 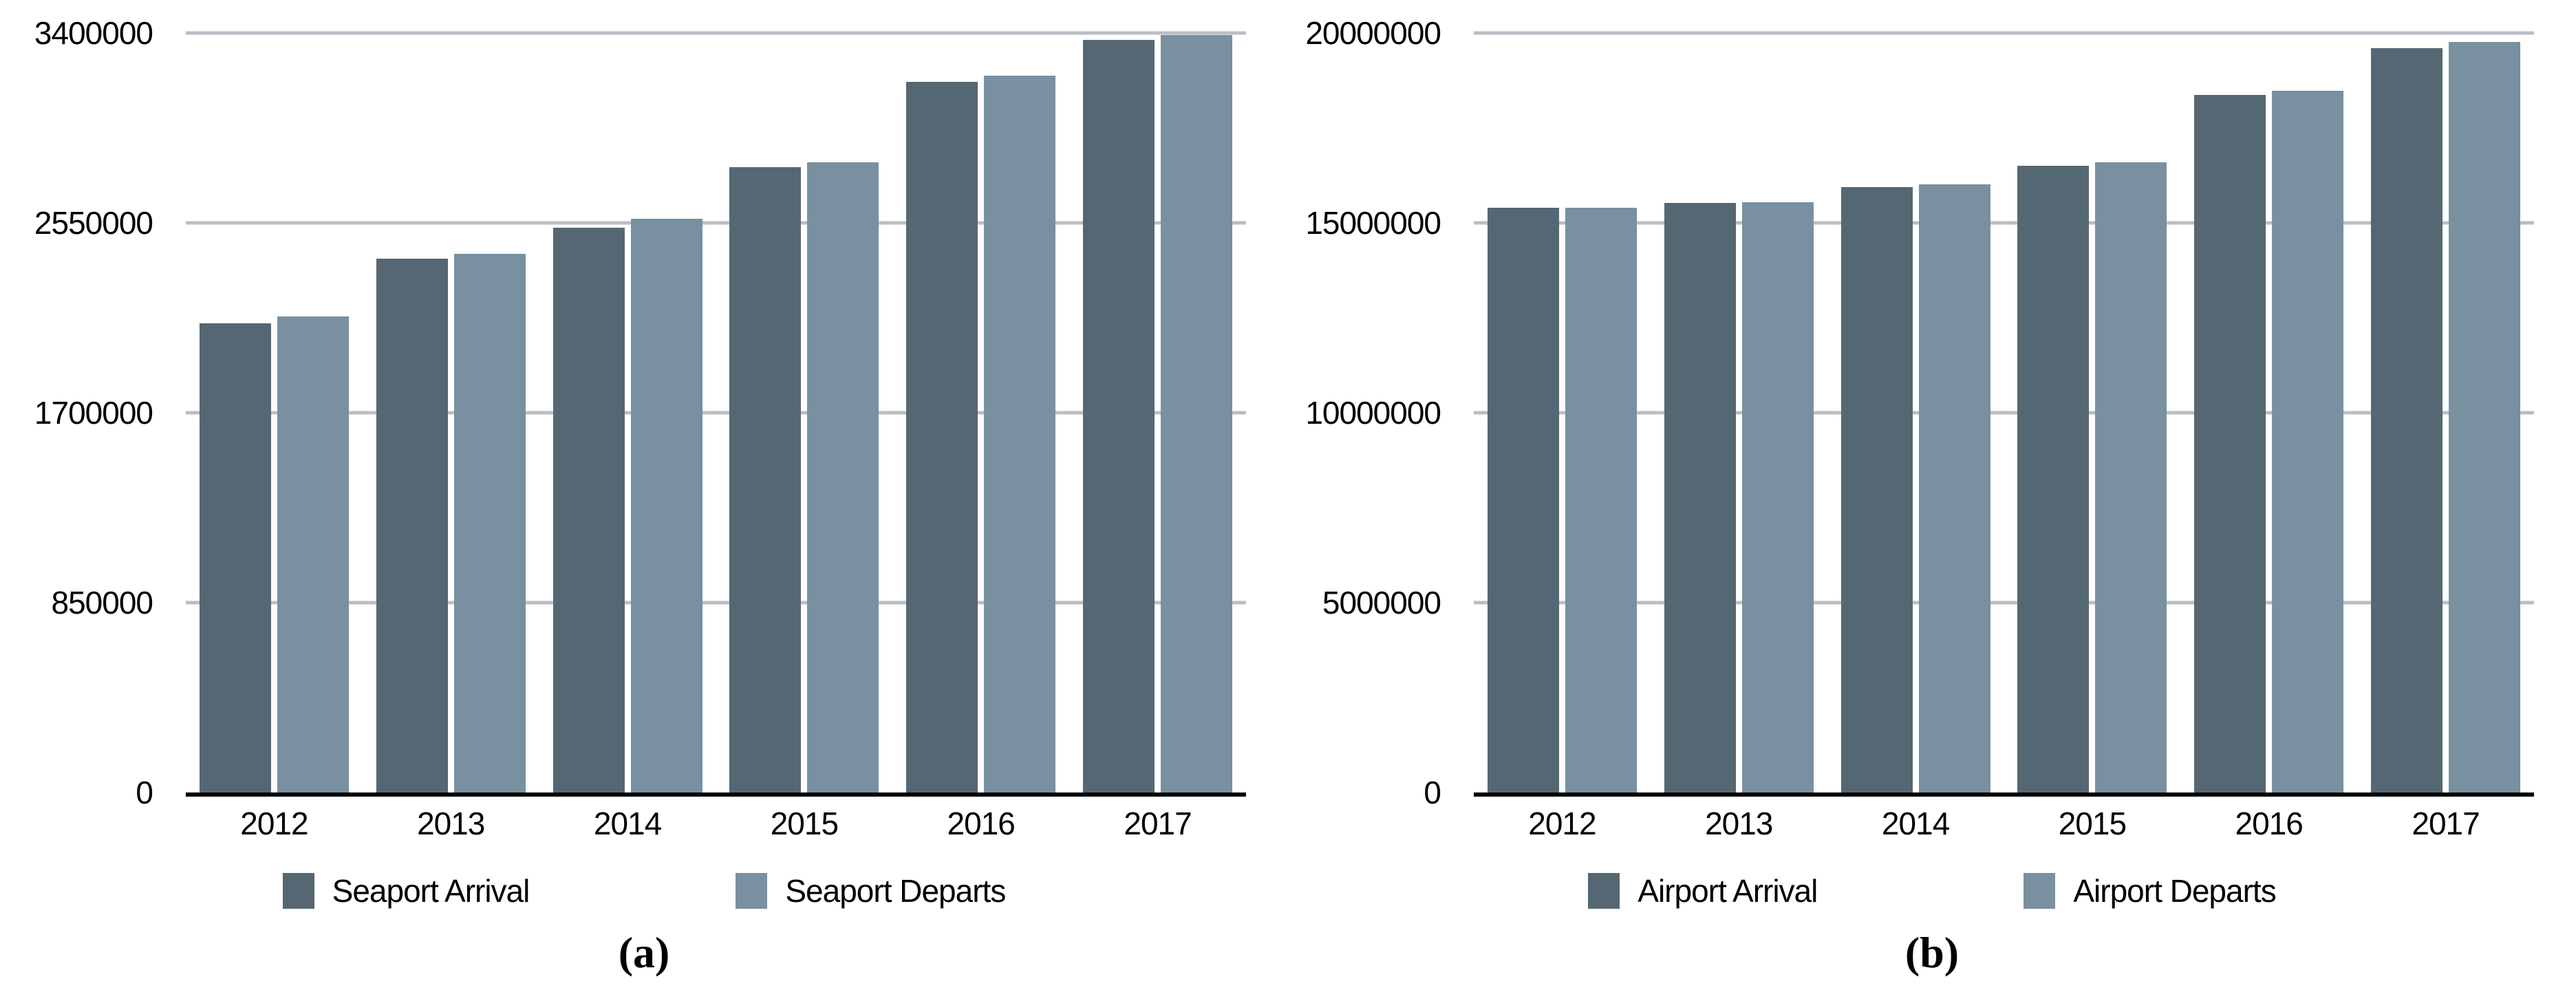 What do you see at coordinates (94, 413) in the screenshot?
I see `y-tick-label-1700000: 1700000` at bounding box center [94, 413].